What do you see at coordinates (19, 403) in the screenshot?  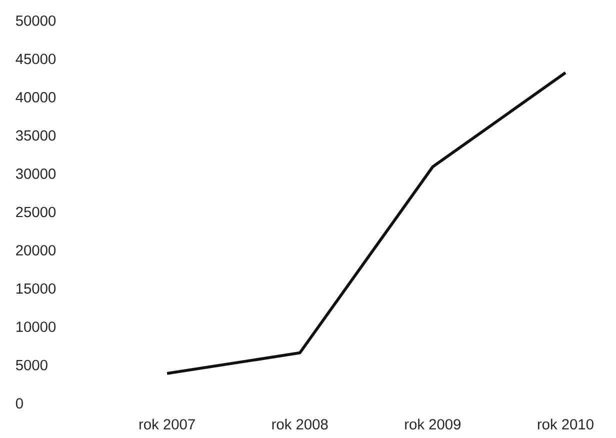 I see `y-tick-label: 0` at bounding box center [19, 403].